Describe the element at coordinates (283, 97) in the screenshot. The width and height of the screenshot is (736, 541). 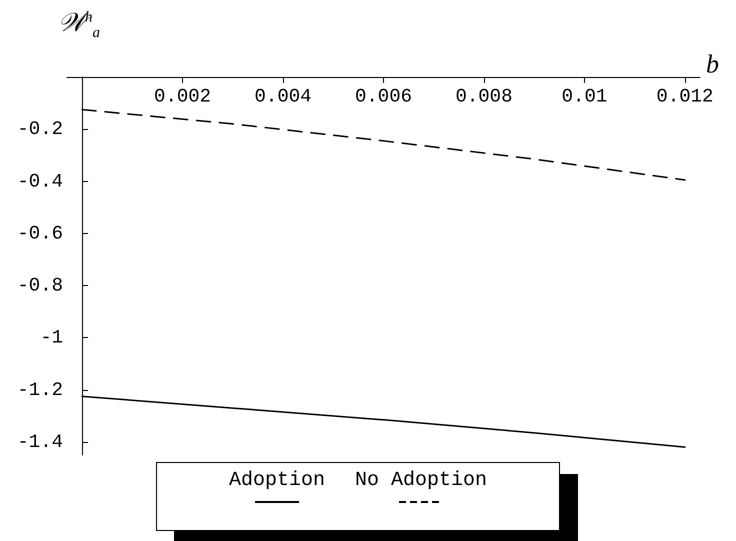
I see `x-tick-label: 0.004` at that location.